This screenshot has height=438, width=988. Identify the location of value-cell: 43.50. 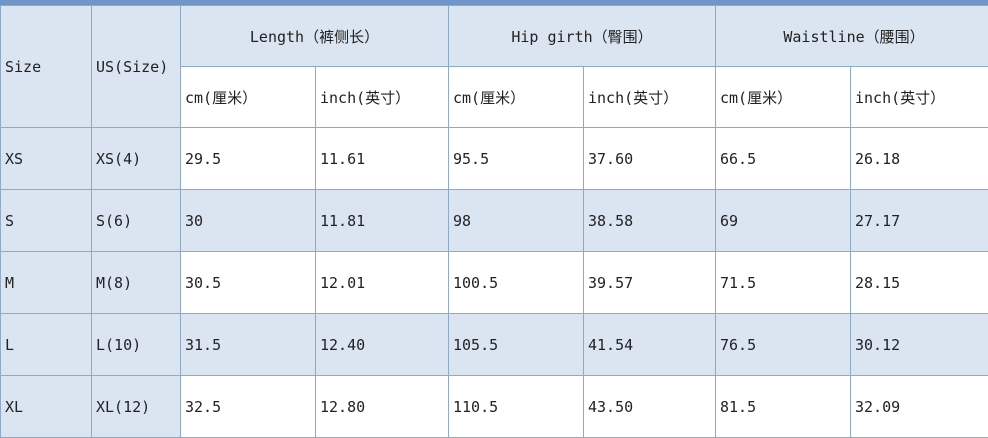
(650, 407).